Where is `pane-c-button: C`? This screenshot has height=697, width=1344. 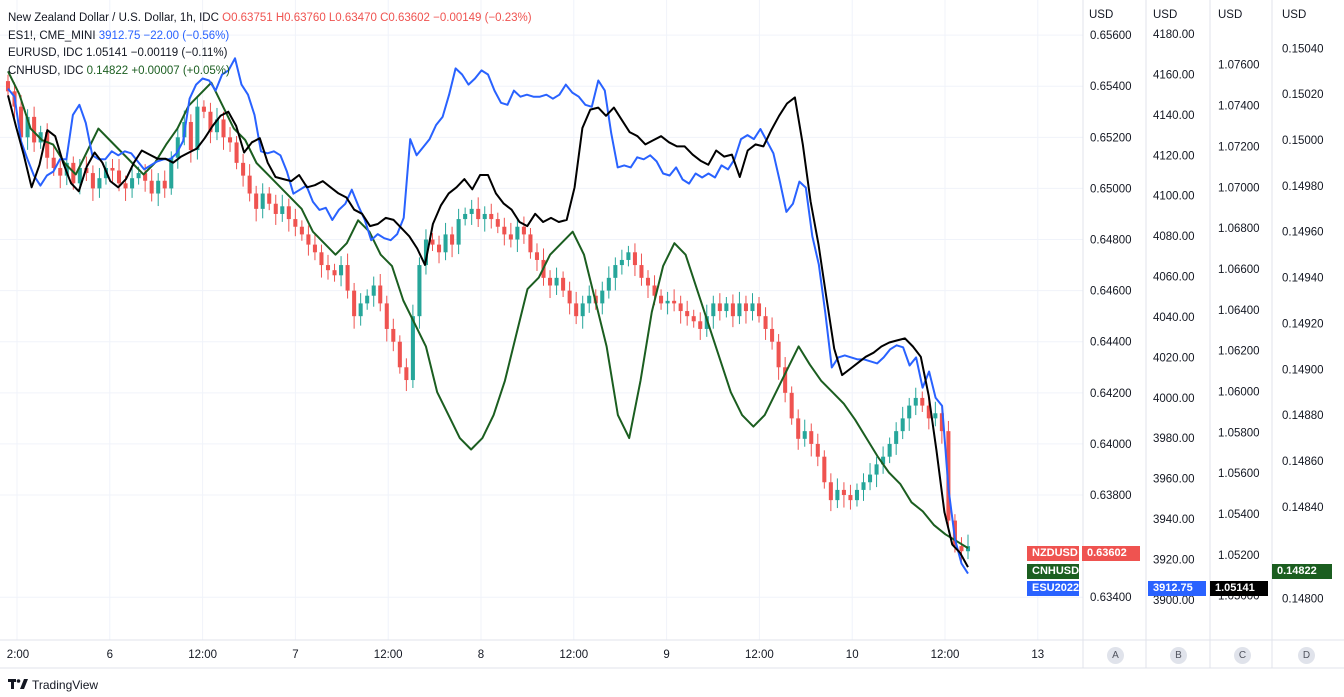
pane-c-button: C is located at coordinates (1242, 655).